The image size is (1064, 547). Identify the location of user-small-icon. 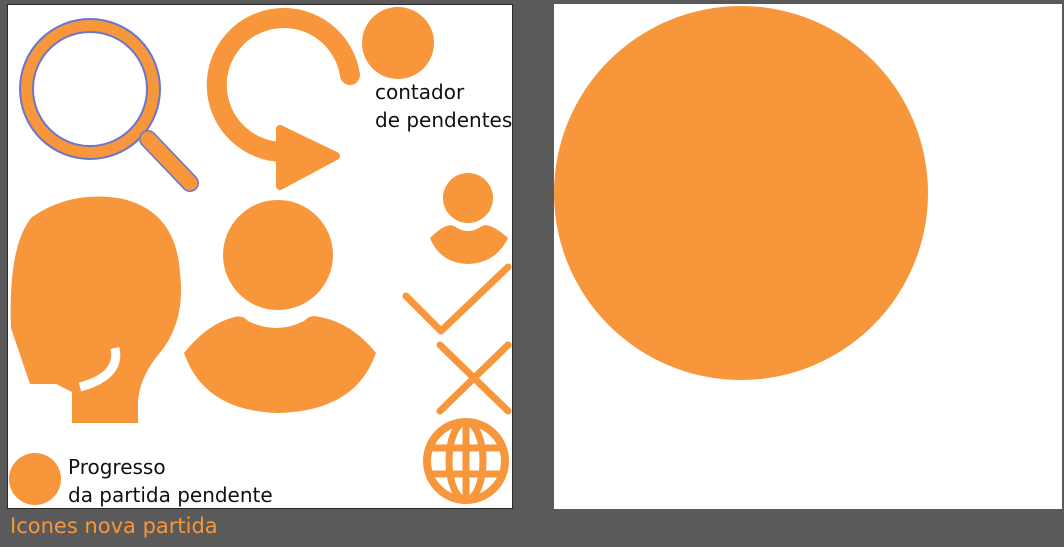
(469, 218).